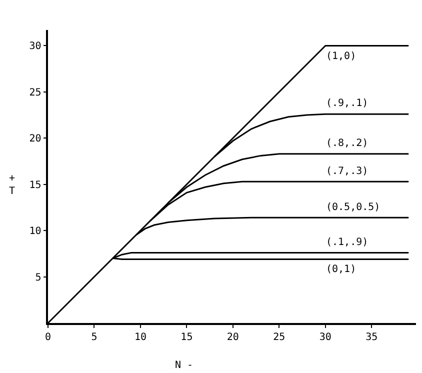 The image size is (422, 373). I want to click on y-tick-label: 15, so click(35, 185).